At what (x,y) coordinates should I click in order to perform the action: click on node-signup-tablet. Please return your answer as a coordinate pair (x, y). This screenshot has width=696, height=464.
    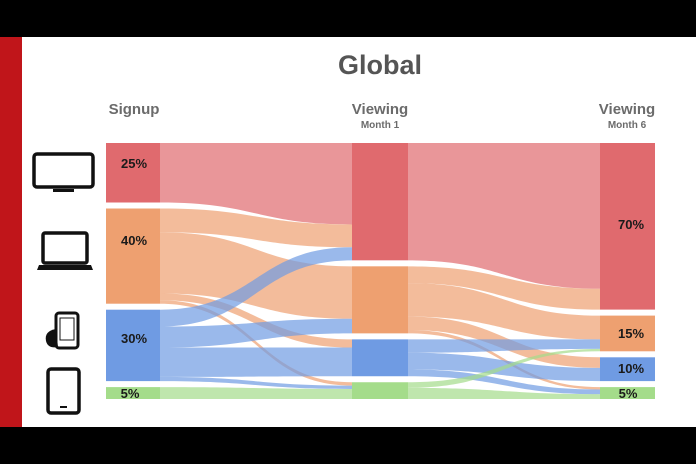
    Looking at the image, I should click on (133, 393).